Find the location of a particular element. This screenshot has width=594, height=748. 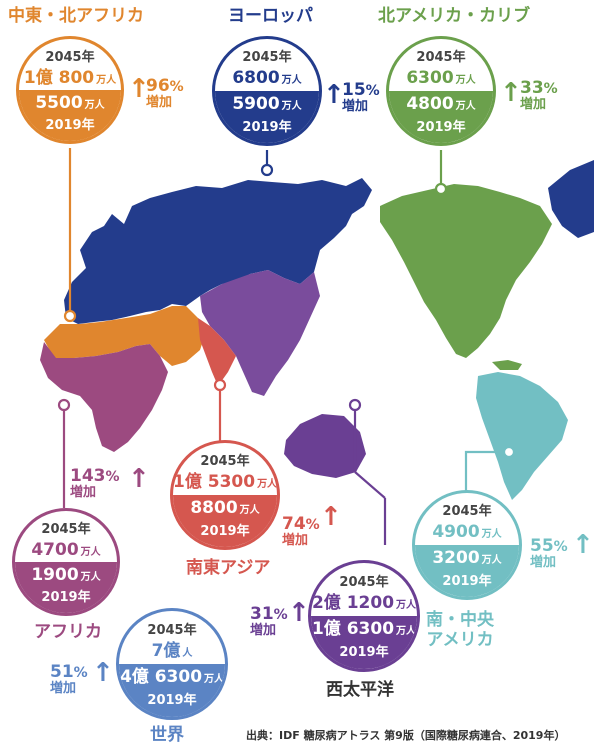

region-label-mena: 中東・北アフリカ is located at coordinates (76, 16).